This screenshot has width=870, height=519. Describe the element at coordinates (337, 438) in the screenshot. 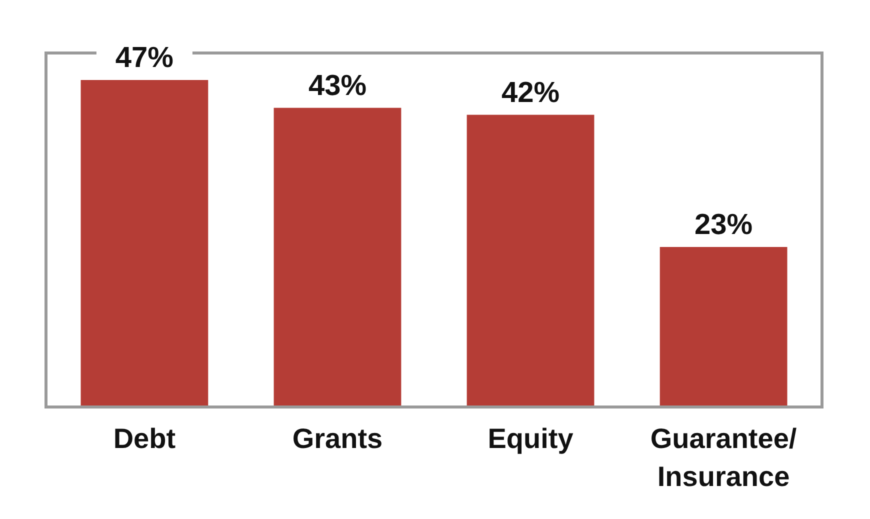

I see `x-tick-label: Grants` at that location.